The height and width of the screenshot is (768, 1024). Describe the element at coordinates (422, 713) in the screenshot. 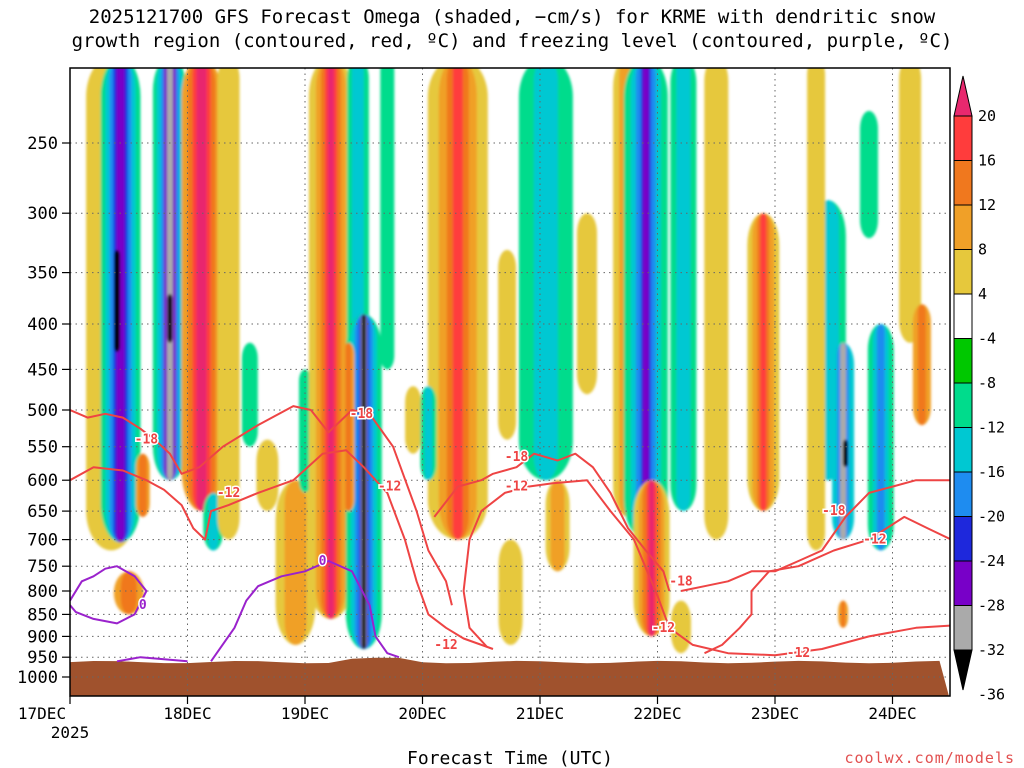

I see `x-tick-label: 20DEC` at that location.